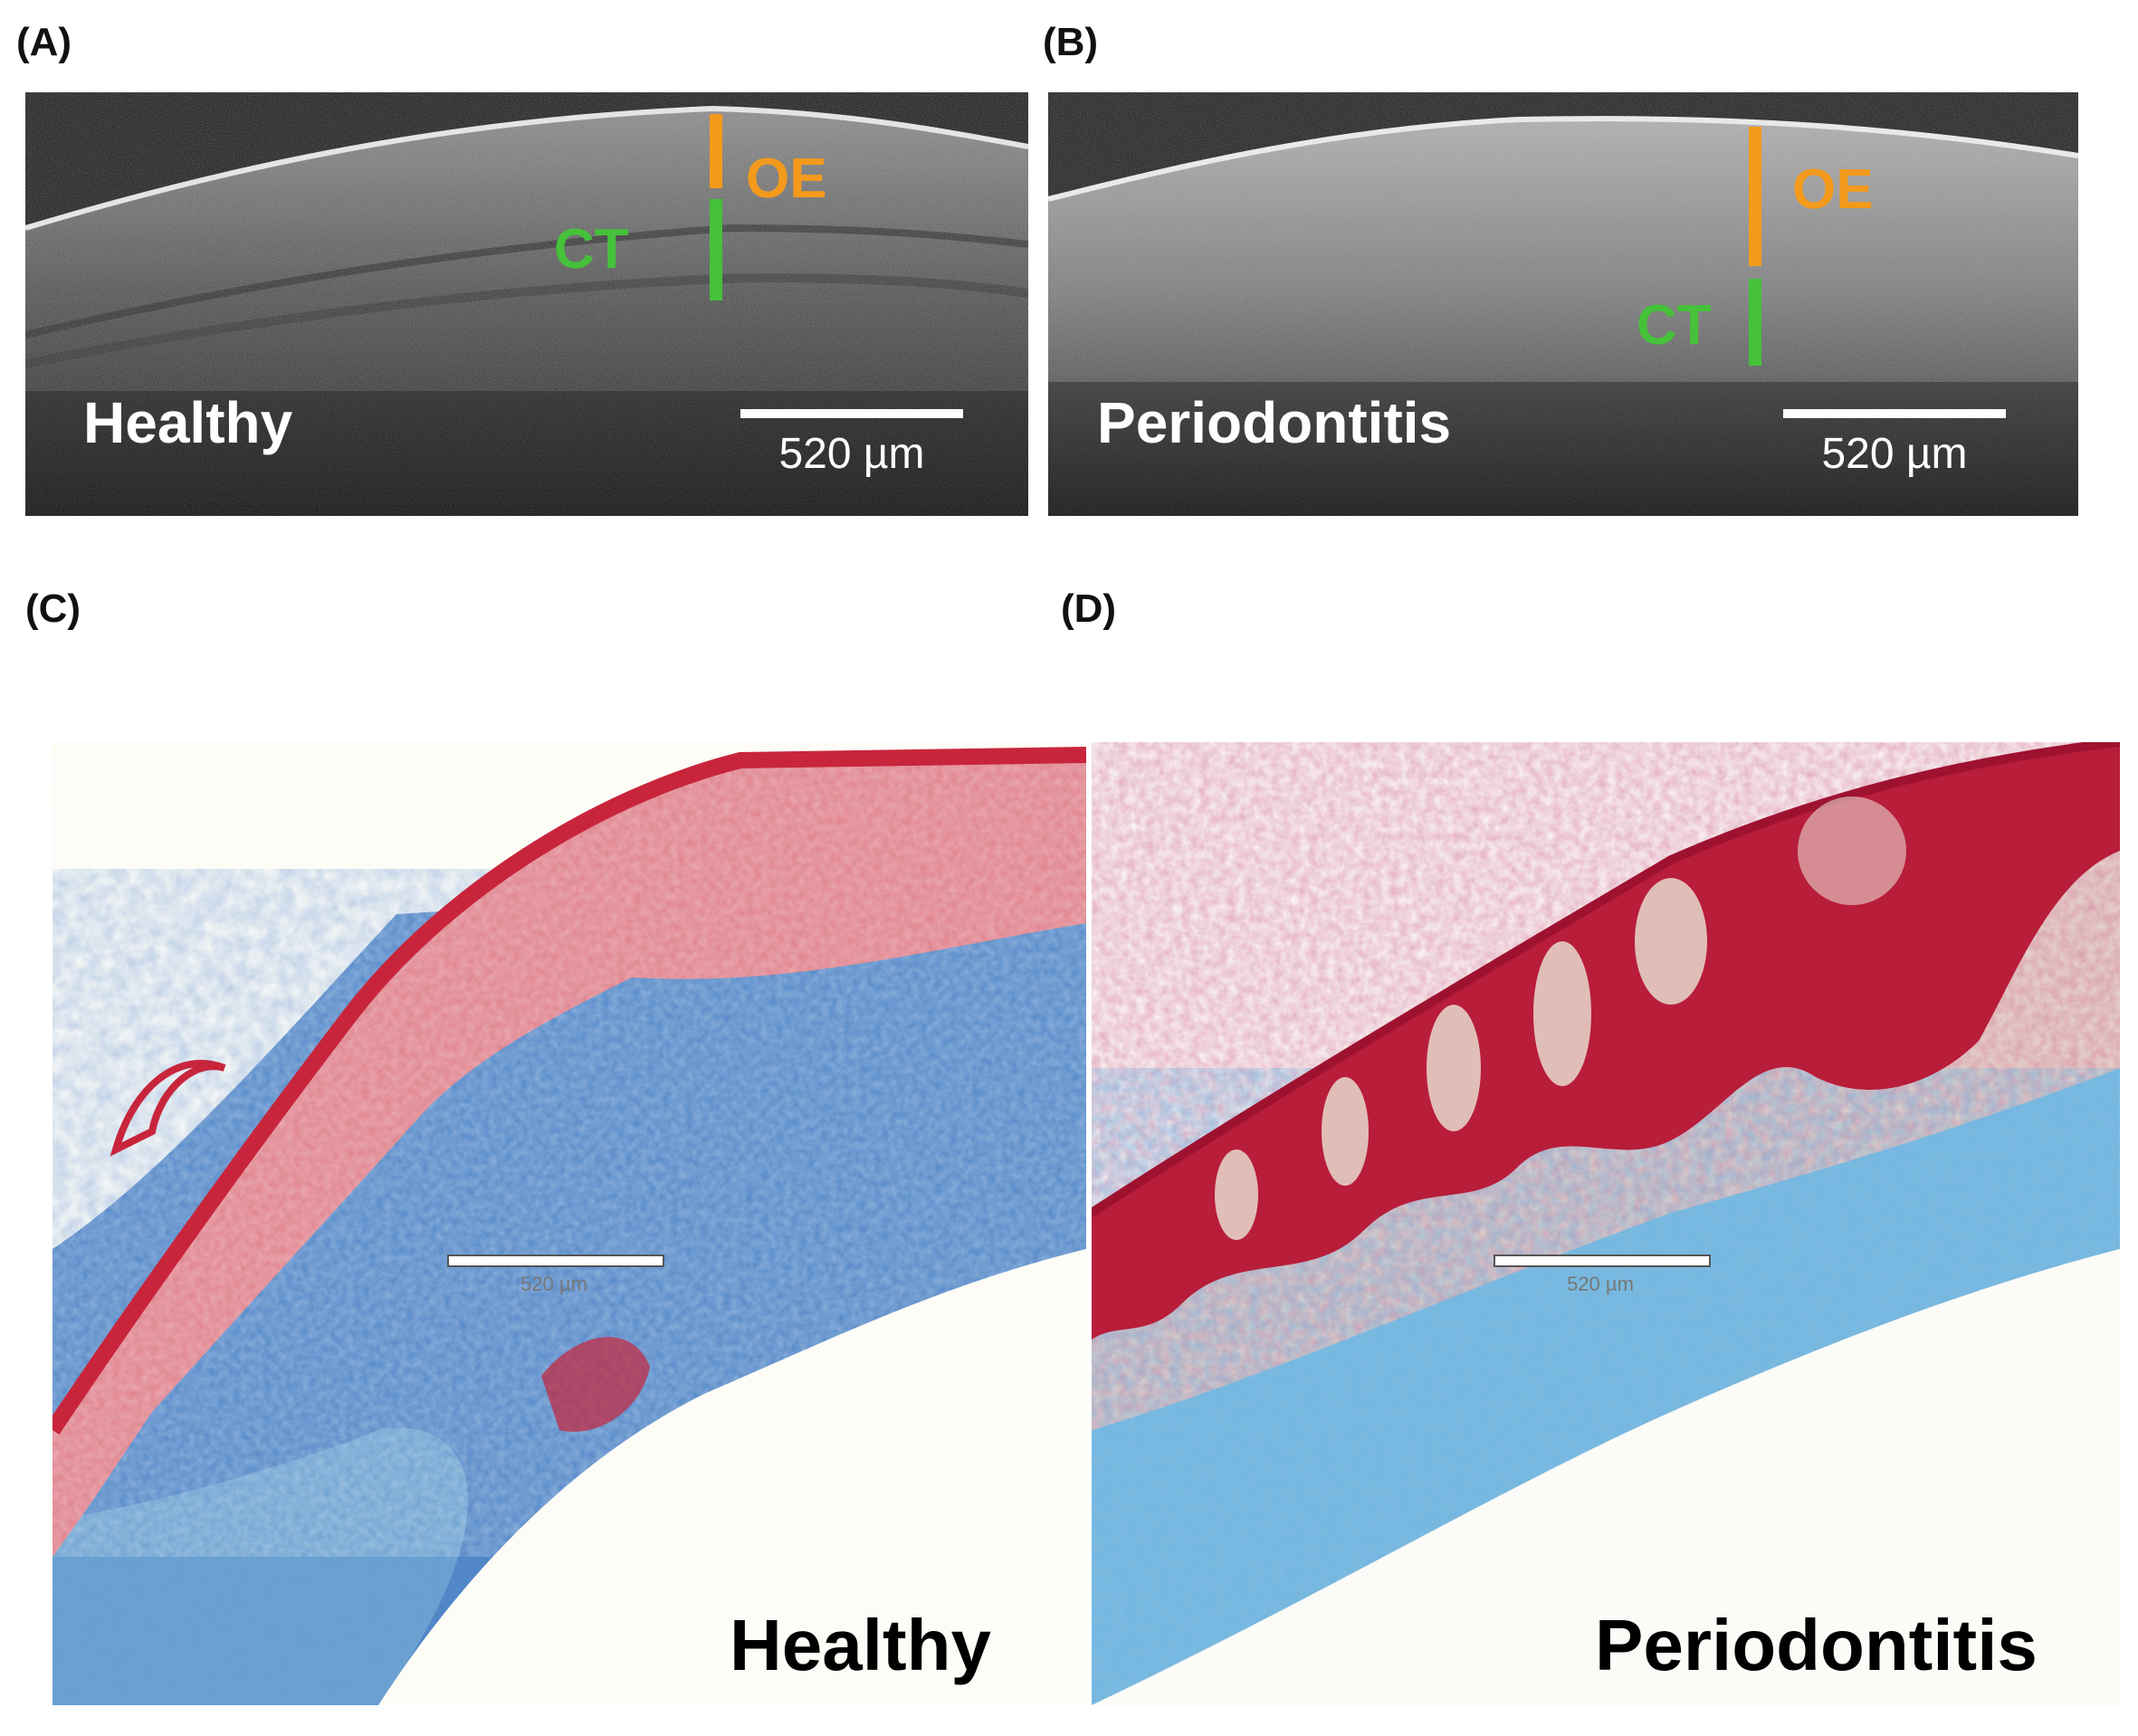 The width and height of the screenshot is (2138, 1736). Describe the element at coordinates (44, 42) in the screenshot. I see `panel-letter-a: (A)` at that location.